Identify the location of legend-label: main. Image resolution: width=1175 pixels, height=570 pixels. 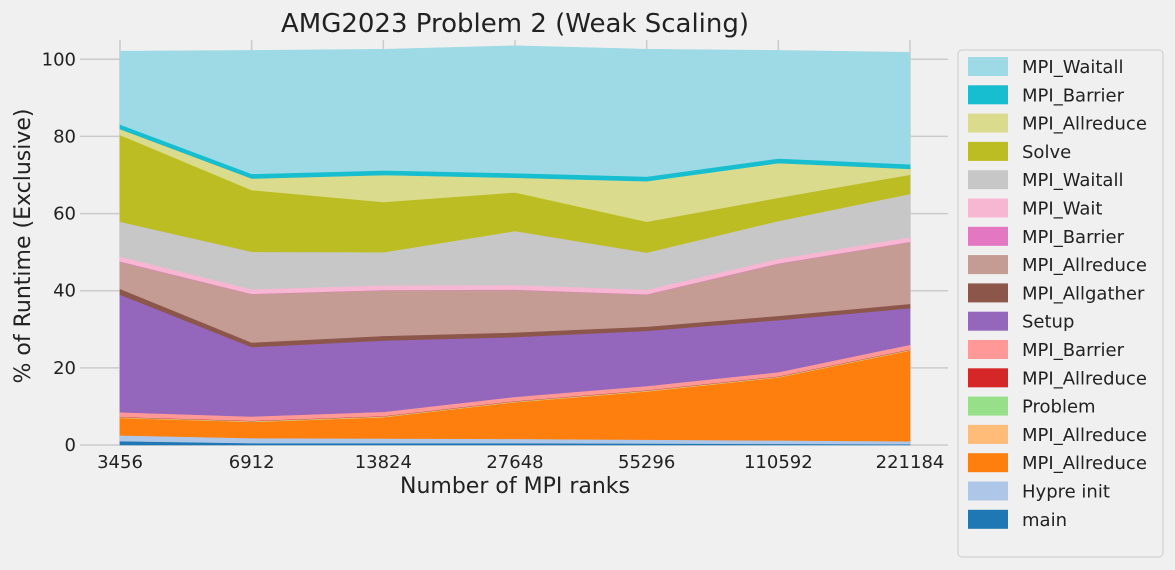
(1044, 520).